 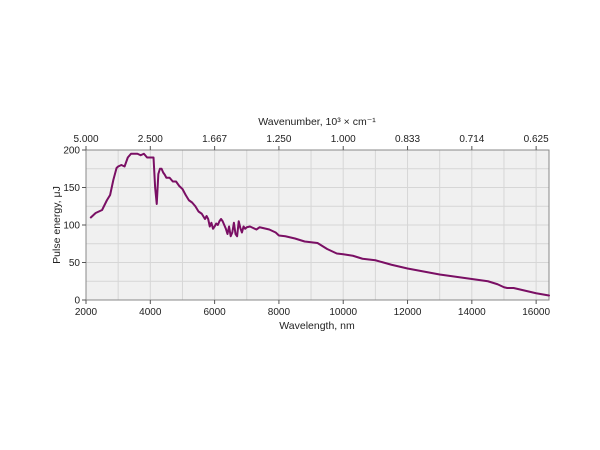 What do you see at coordinates (312, 309) in the screenshot?
I see `bottom-axis: 2000 4000 6000 8000 10000 12000 14000 16000` at bounding box center [312, 309].